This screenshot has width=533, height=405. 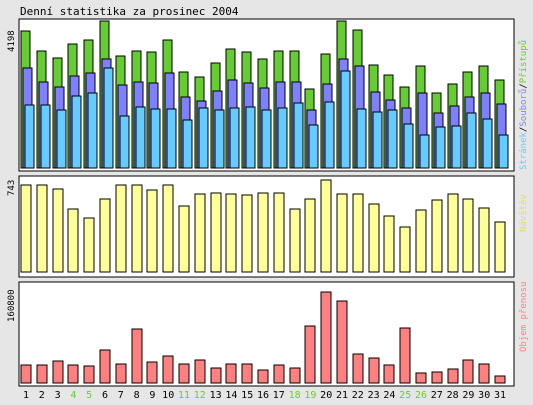 What do you see at coordinates (523, 61) in the screenshot?
I see `legend-hits: Přístupů` at bounding box center [523, 61].